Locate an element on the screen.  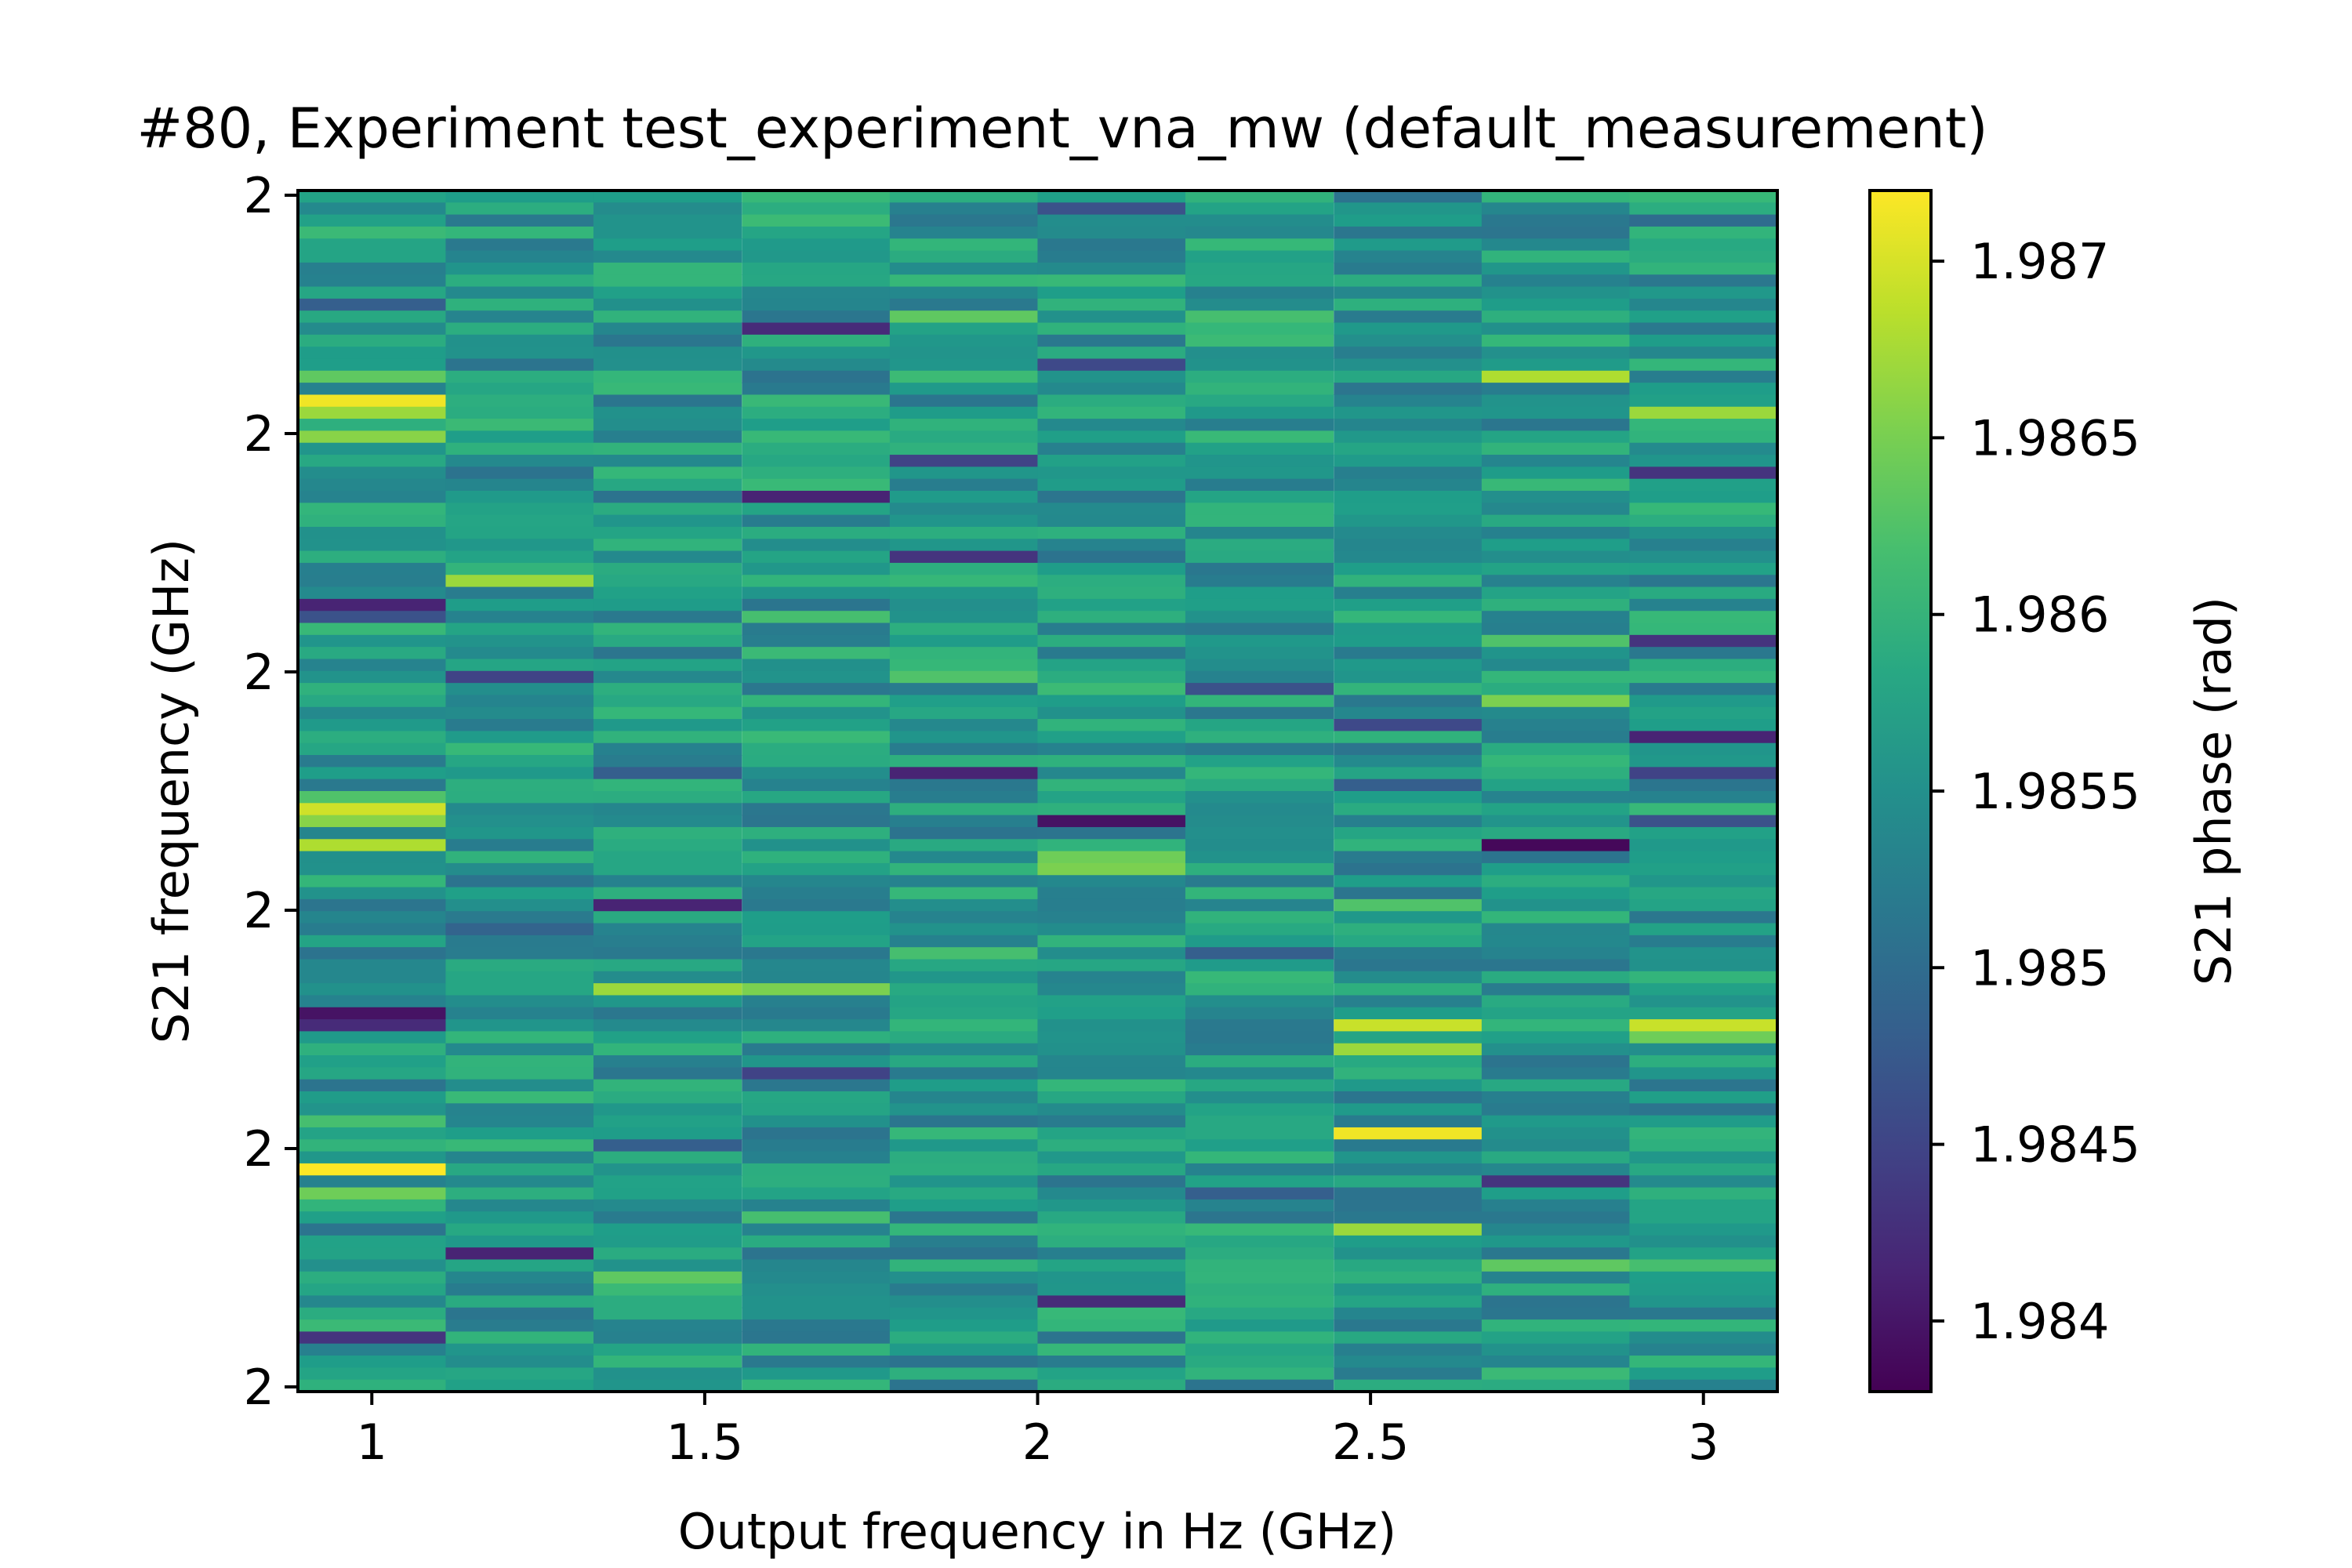
colorbar-tick-label: 1.9865 is located at coordinates (2055, 437).